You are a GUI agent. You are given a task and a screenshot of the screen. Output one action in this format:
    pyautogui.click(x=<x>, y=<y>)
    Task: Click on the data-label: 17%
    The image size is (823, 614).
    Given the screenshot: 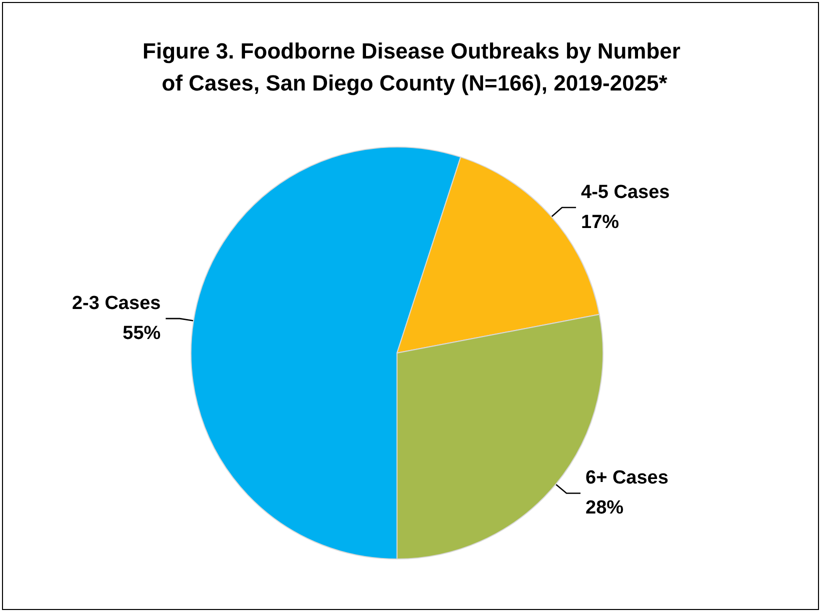 What is the action you would take?
    pyautogui.click(x=600, y=223)
    